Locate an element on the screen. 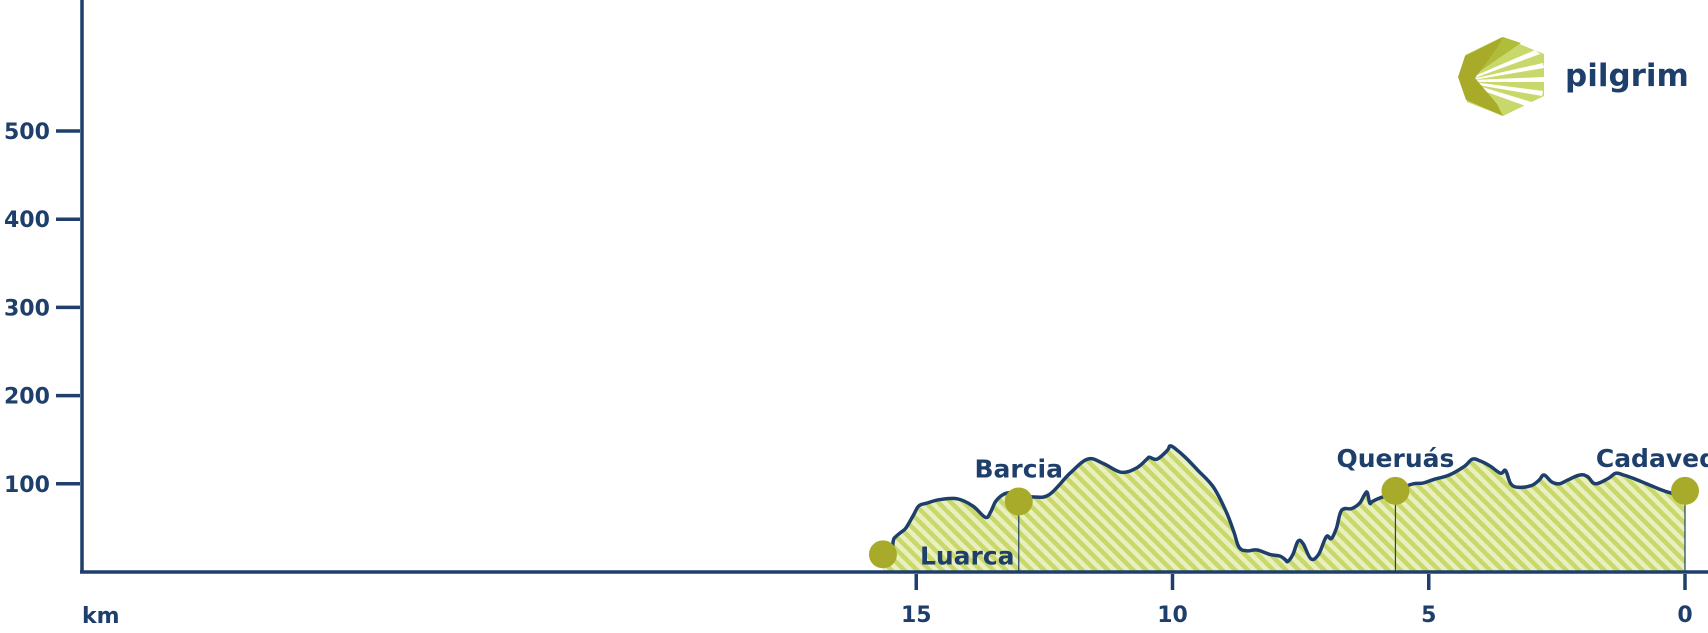 This screenshot has width=1708, height=633. y-tick-label: 500 is located at coordinates (27, 132).